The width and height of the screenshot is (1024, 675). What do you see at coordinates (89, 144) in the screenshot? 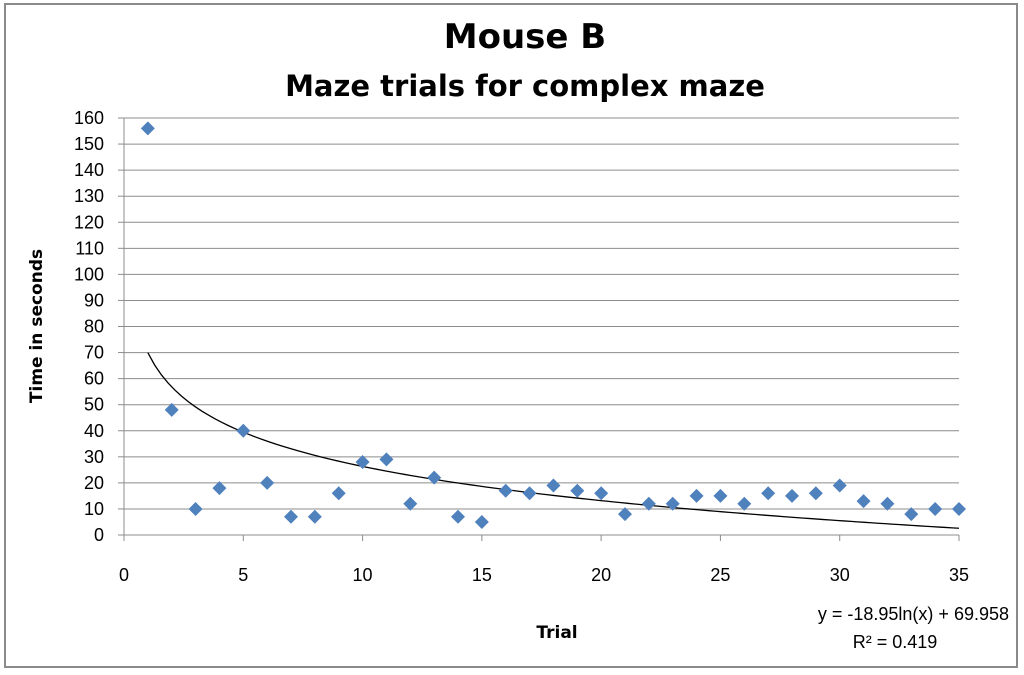
I see `y-tick-label-150: 150` at bounding box center [89, 144].